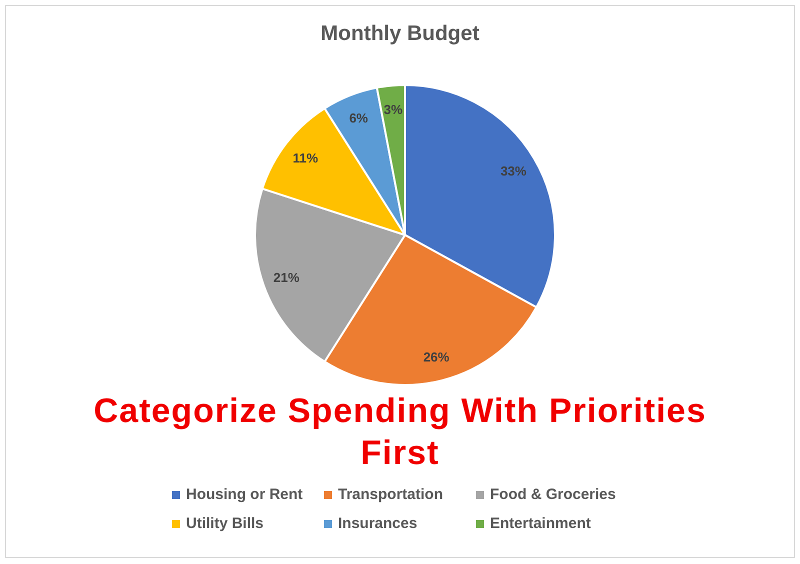 This screenshot has width=800, height=564. Describe the element at coordinates (378, 523) in the screenshot. I see `legend-label: Insurances` at that location.